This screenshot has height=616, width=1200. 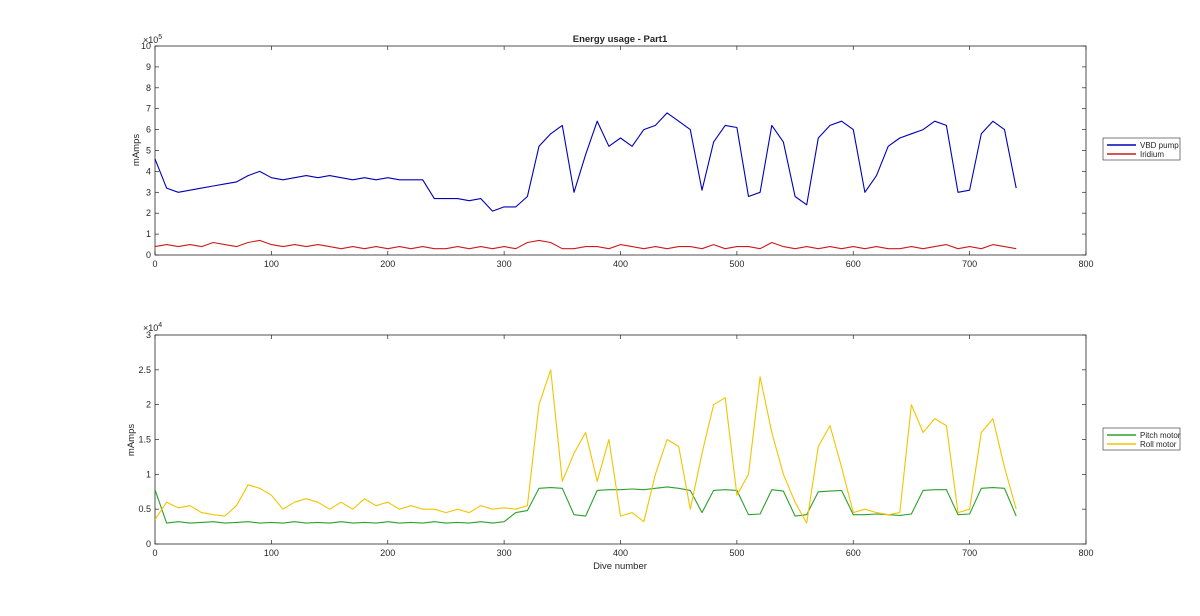 What do you see at coordinates (148, 151) in the screenshot?
I see `top-y-tick-label: 5` at bounding box center [148, 151].